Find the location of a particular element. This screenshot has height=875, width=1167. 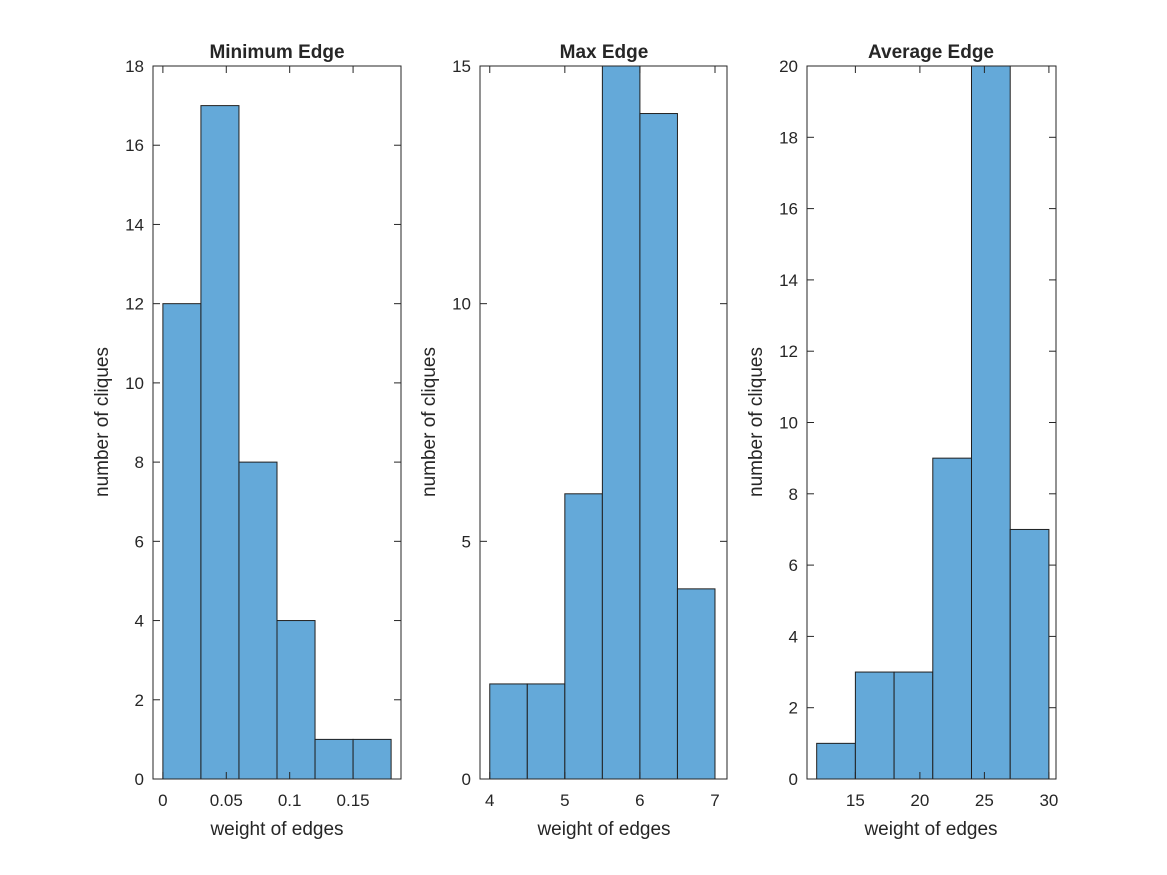

x-tick-label: 0.05 is located at coordinates (226, 800).